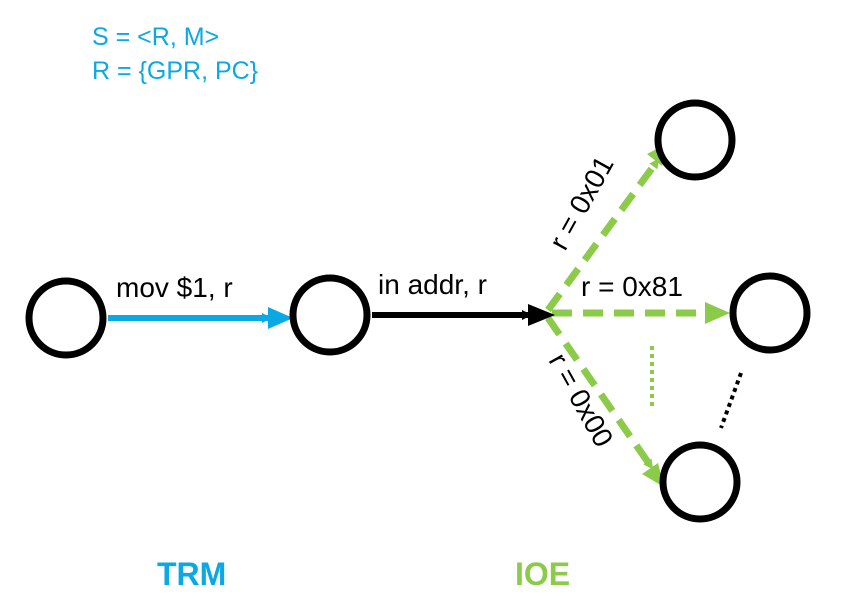  What do you see at coordinates (330, 315) in the screenshot?
I see `state-node-middle` at bounding box center [330, 315].